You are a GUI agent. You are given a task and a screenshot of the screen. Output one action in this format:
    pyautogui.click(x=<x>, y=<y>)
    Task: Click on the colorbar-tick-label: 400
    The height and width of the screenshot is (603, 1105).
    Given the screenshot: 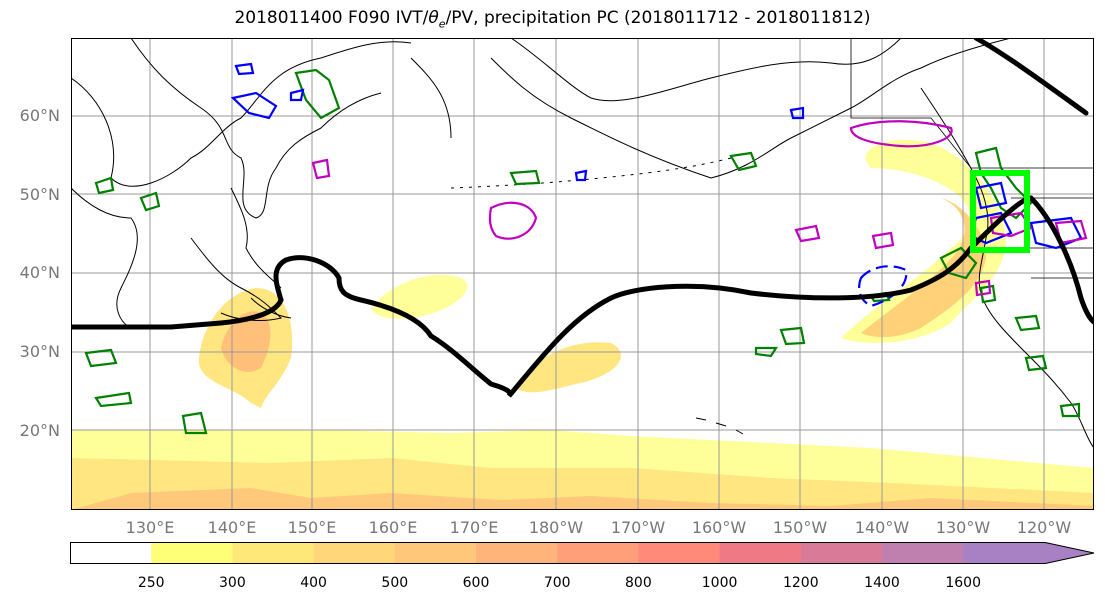 What is the action you would take?
    pyautogui.click(x=313, y=583)
    